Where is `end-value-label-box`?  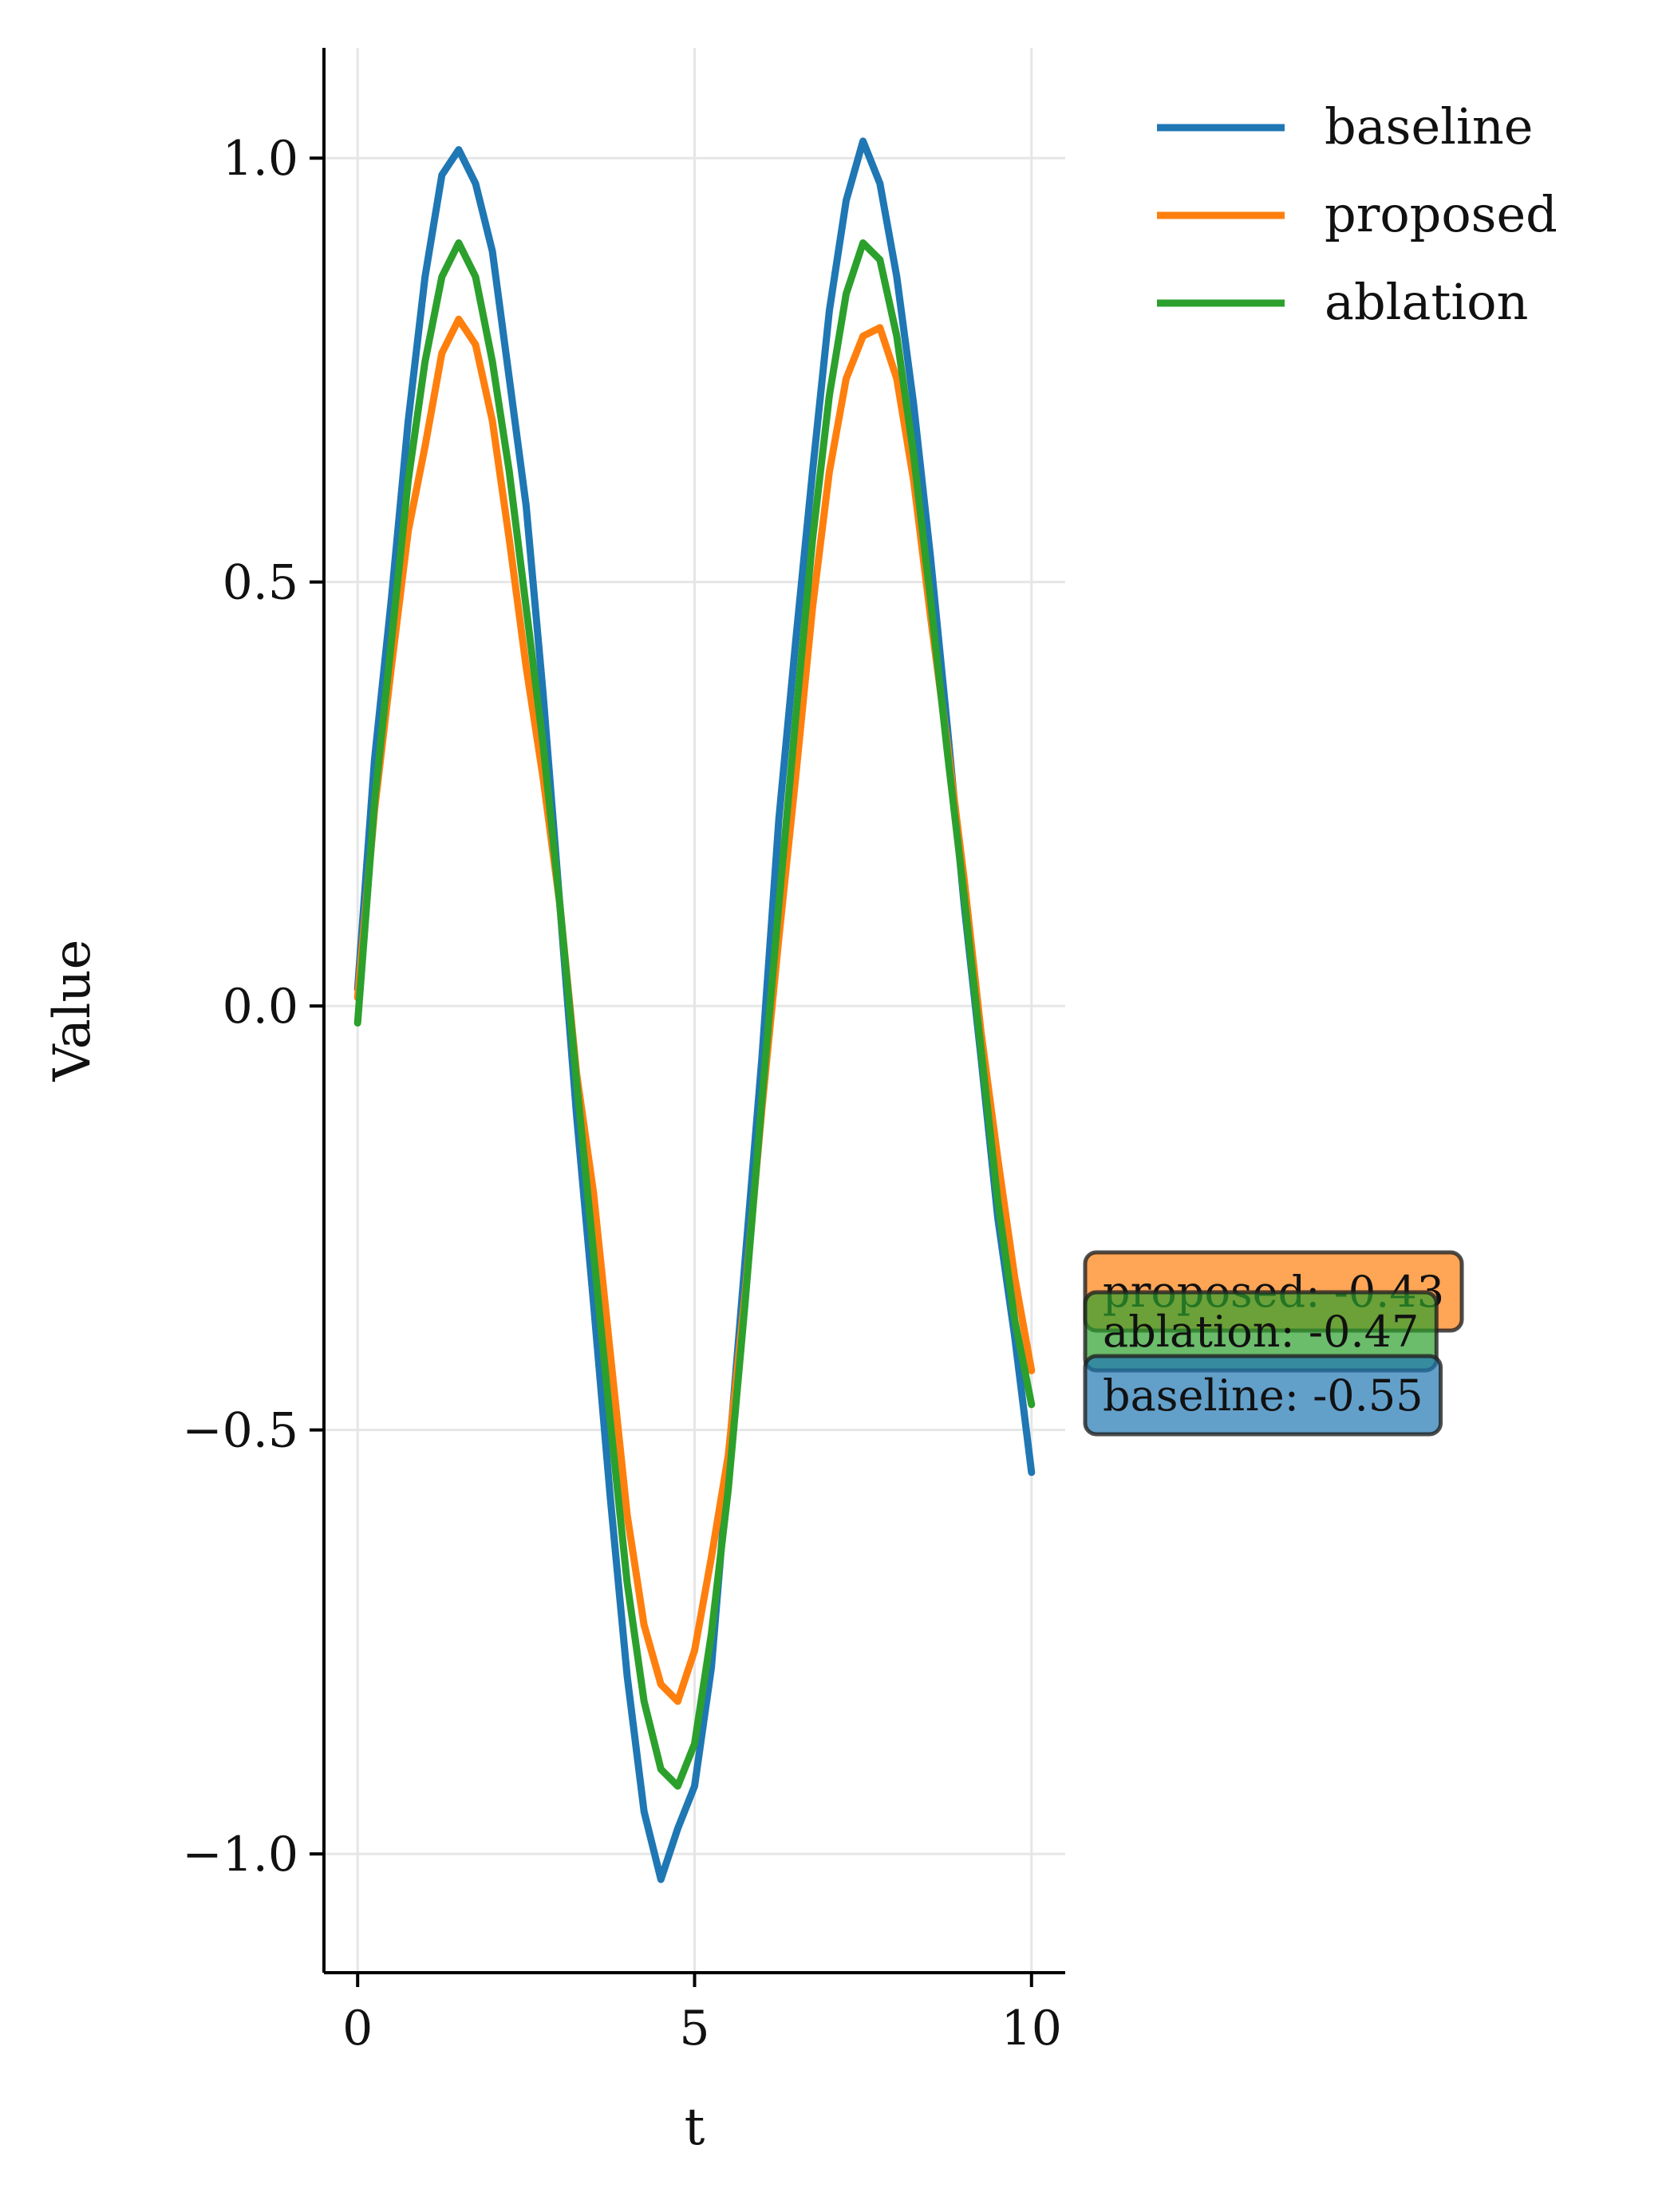 end-value-label-box is located at coordinates (1263, 1396).